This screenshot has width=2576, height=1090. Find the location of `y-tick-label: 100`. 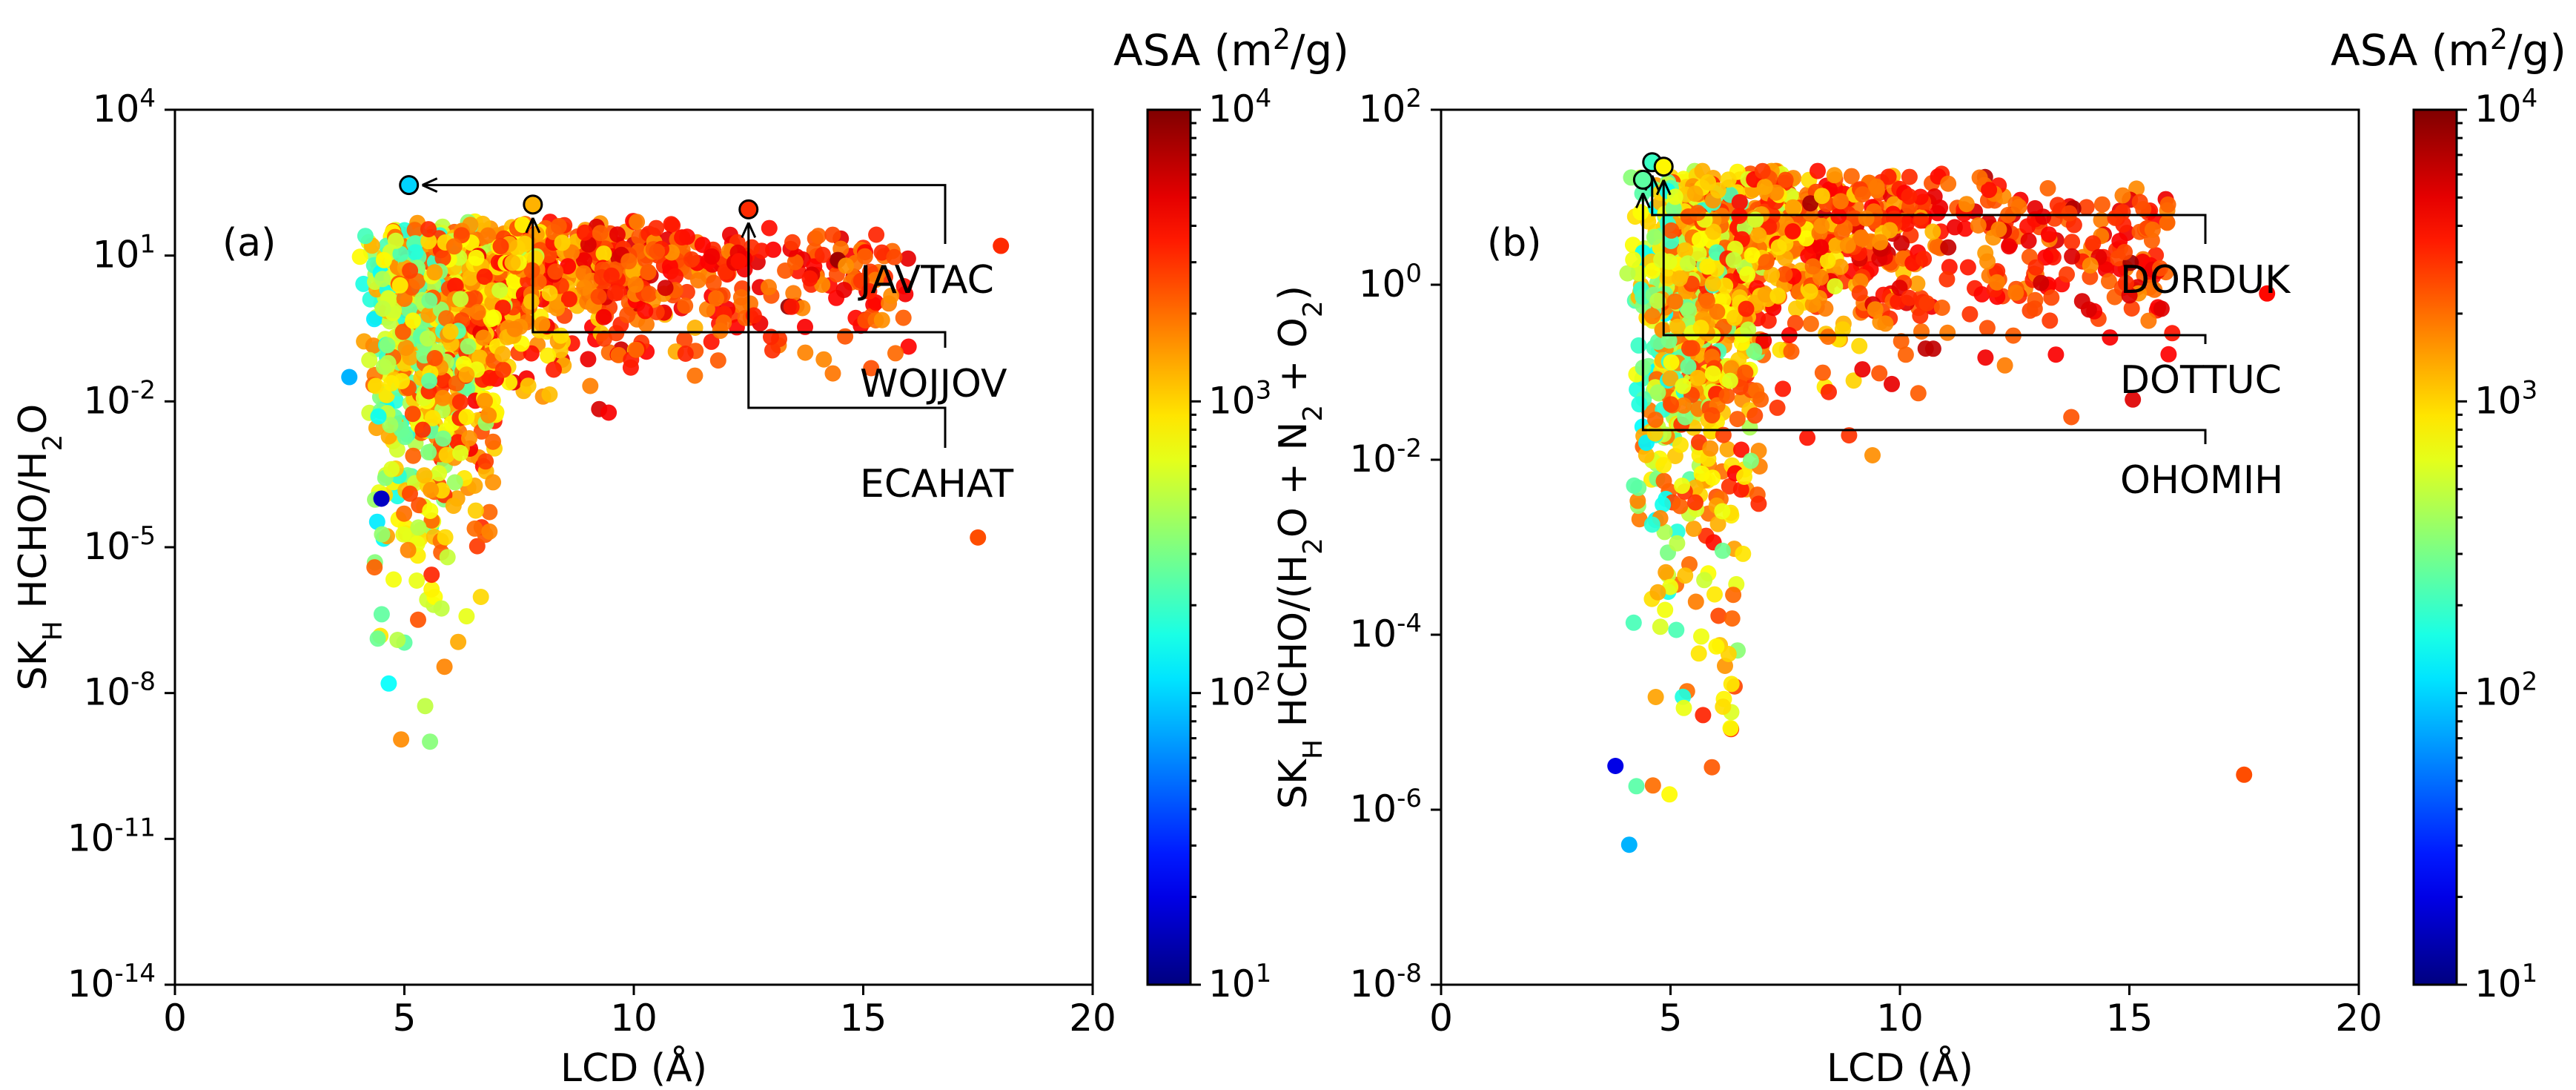

y-tick-label: 100 is located at coordinates (1390, 282).